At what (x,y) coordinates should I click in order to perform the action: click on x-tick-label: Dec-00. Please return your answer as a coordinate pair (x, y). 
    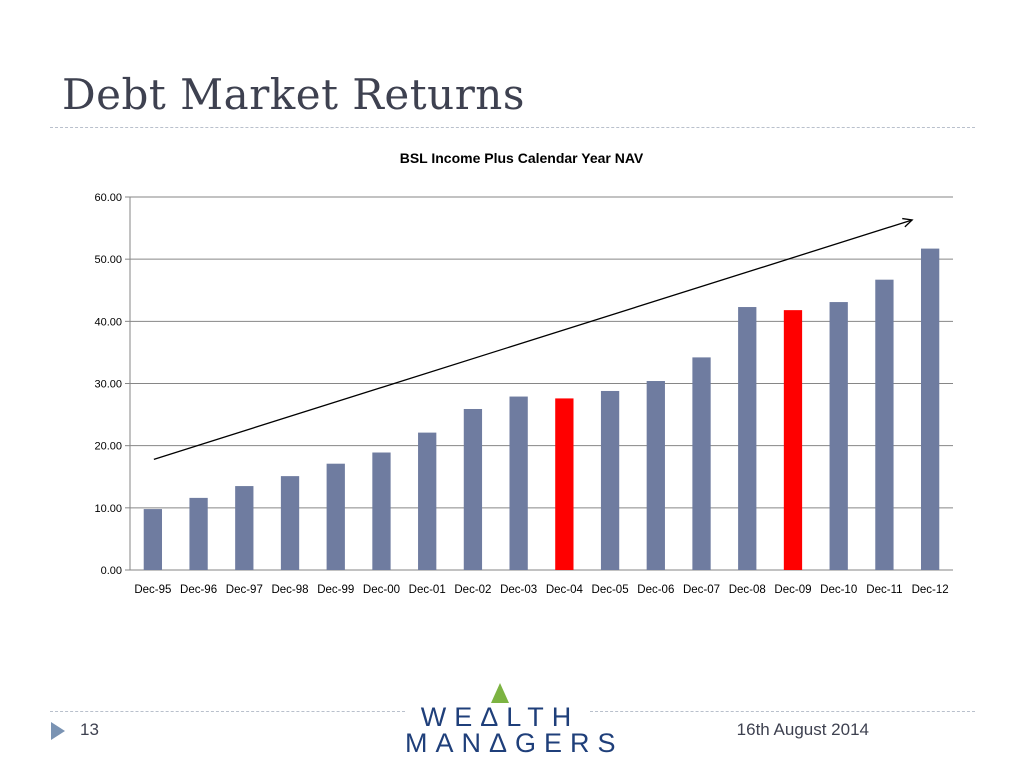
    Looking at the image, I should click on (381, 590).